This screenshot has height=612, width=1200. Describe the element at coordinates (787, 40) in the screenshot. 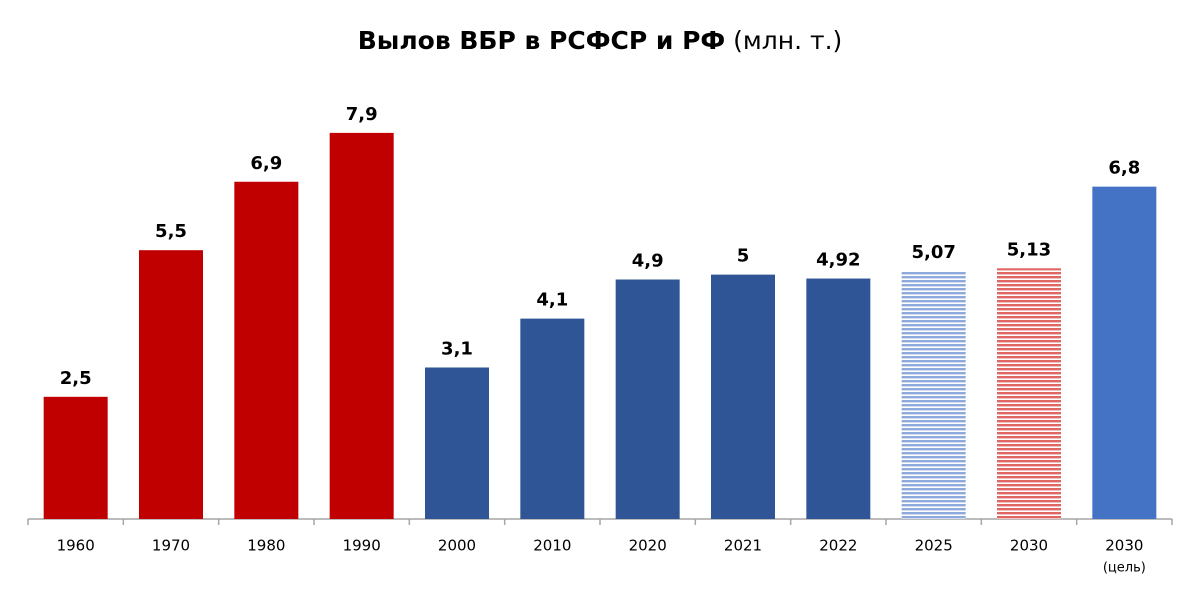

I see `title-unit: (млн. т.)` at that location.